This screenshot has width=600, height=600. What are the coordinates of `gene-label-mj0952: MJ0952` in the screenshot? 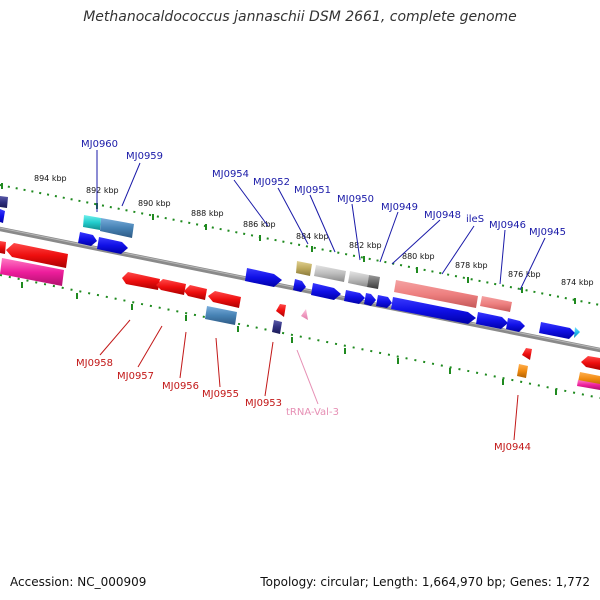 It's located at (271, 182).